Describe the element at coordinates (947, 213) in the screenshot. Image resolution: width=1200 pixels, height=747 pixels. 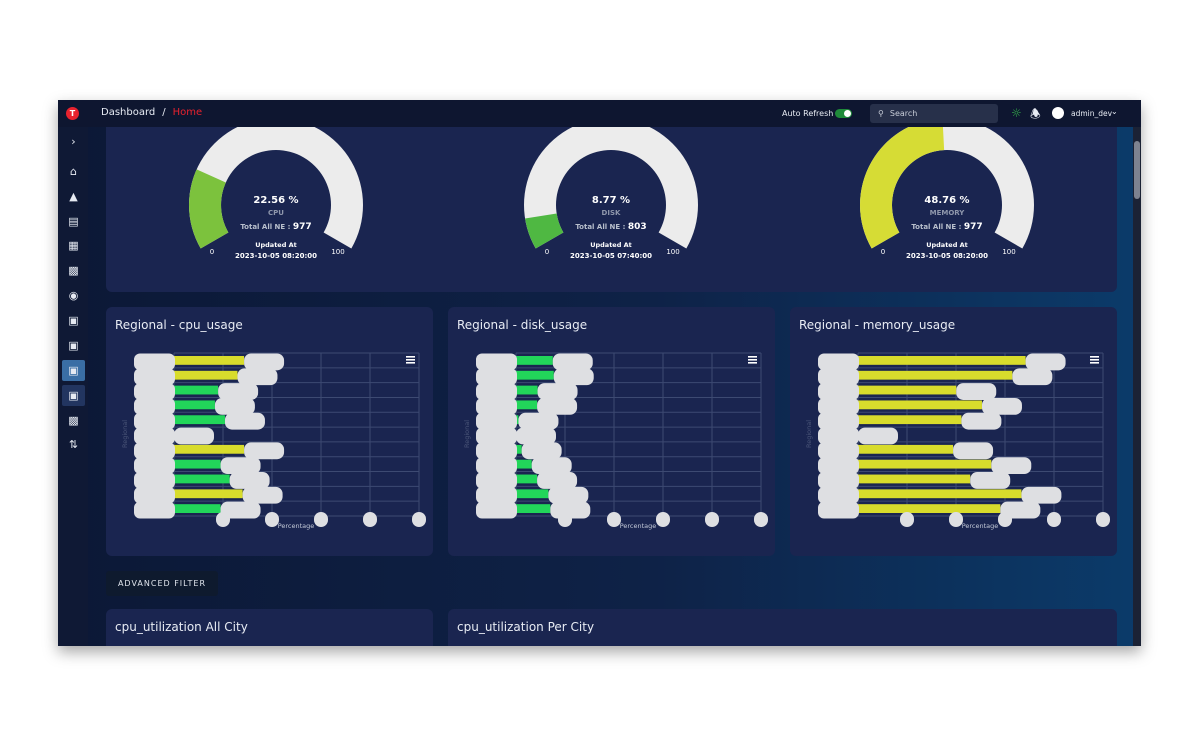
I see `gauge-label: MEMORY` at that location.